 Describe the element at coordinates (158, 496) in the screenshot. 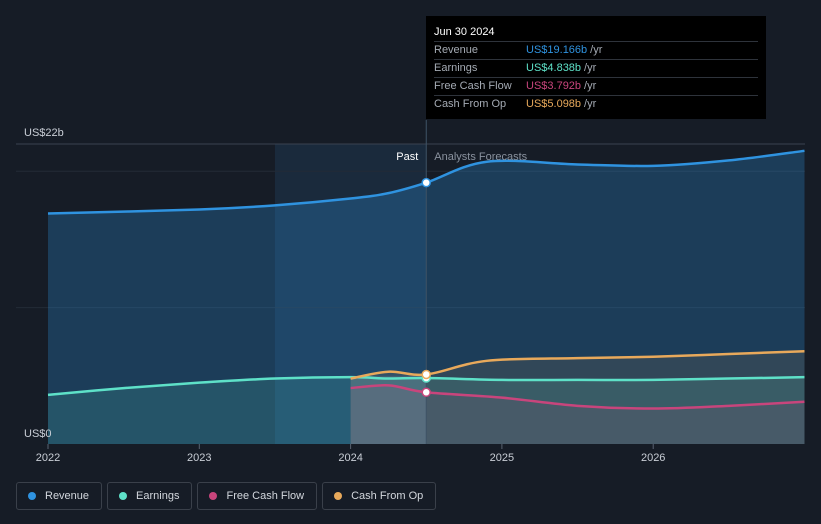

I see `legend-label: Earnings` at that location.